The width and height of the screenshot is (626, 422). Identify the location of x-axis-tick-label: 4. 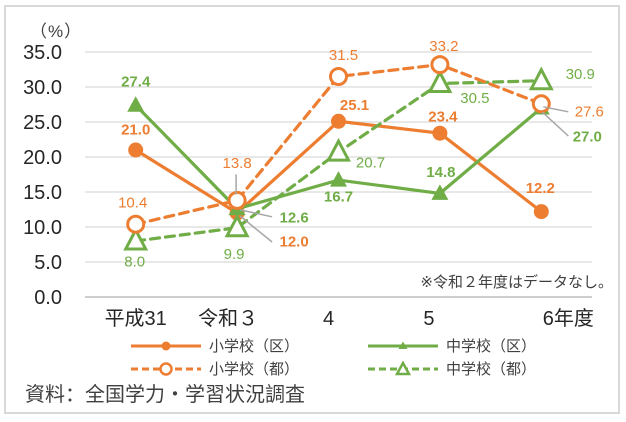
(328, 319).